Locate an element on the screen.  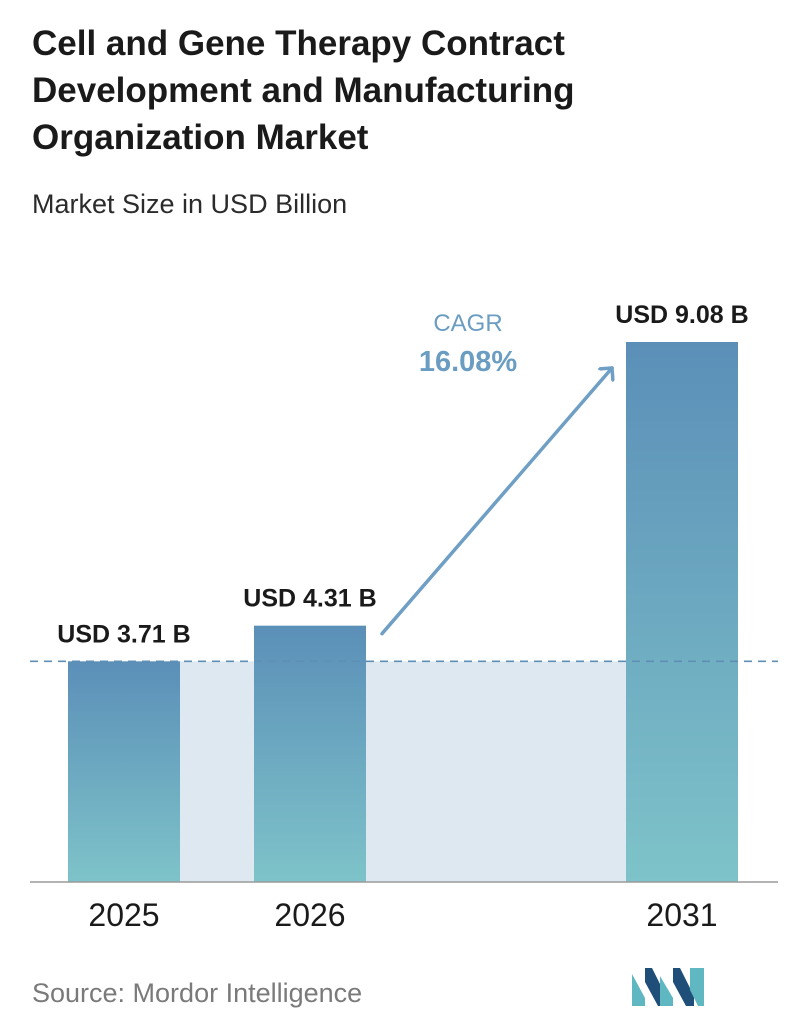
data-label-2031: USD 9.08 B is located at coordinates (681, 315).